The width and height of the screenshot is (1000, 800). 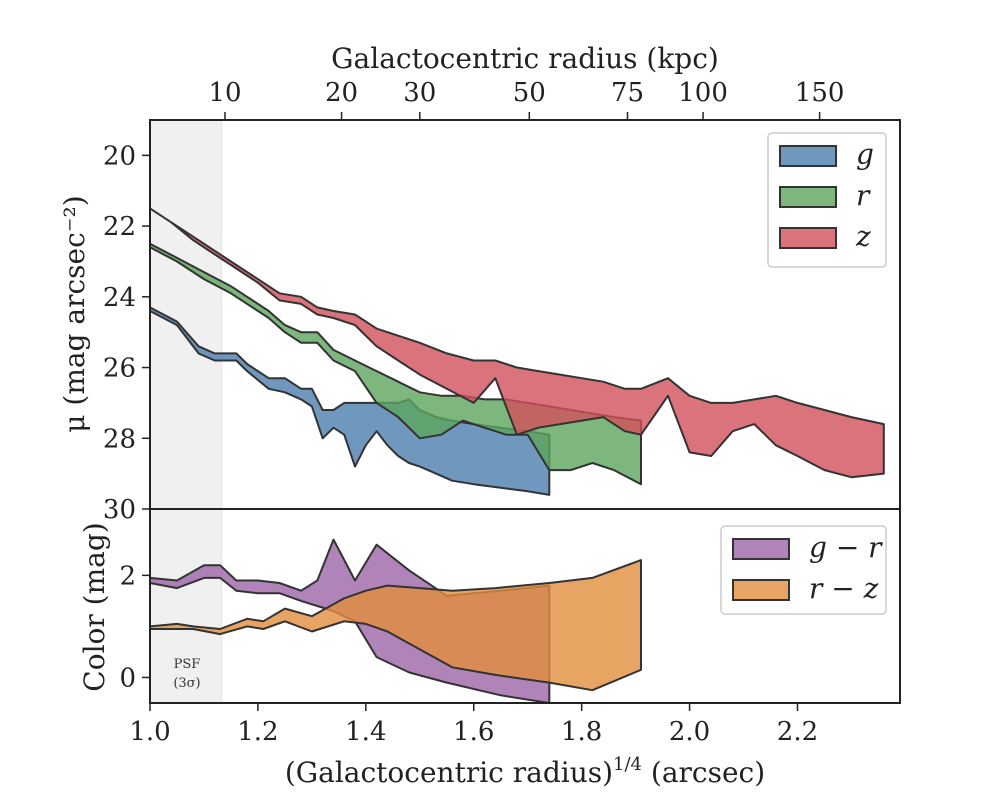 I want to click on legend-label: g − r, so click(x=846, y=547).